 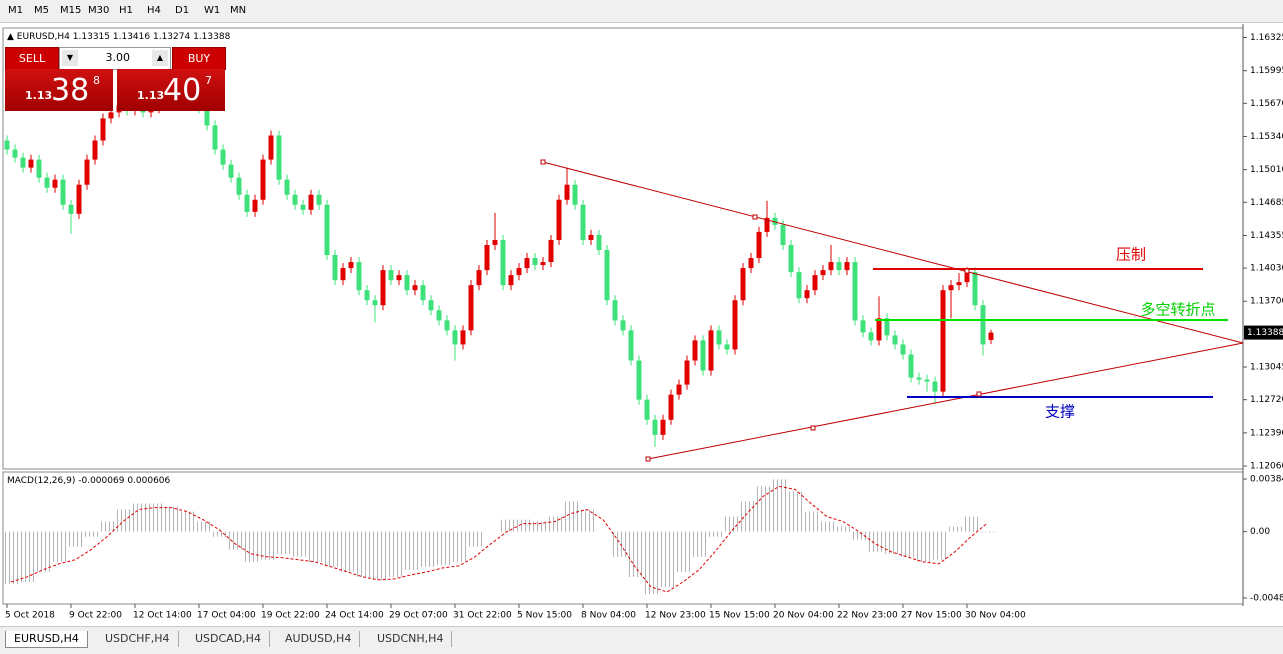 What do you see at coordinates (208, 80) in the screenshot?
I see `price-fraction: 7` at bounding box center [208, 80].